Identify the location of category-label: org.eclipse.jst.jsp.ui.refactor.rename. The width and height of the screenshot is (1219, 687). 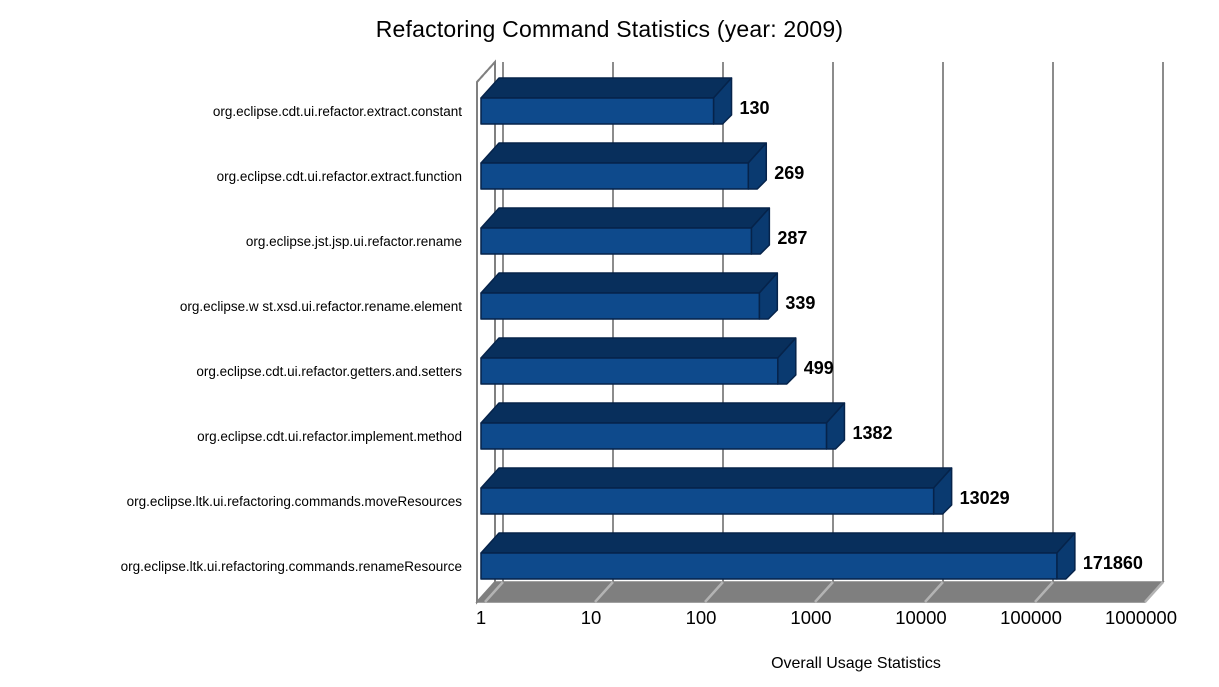
(354, 241).